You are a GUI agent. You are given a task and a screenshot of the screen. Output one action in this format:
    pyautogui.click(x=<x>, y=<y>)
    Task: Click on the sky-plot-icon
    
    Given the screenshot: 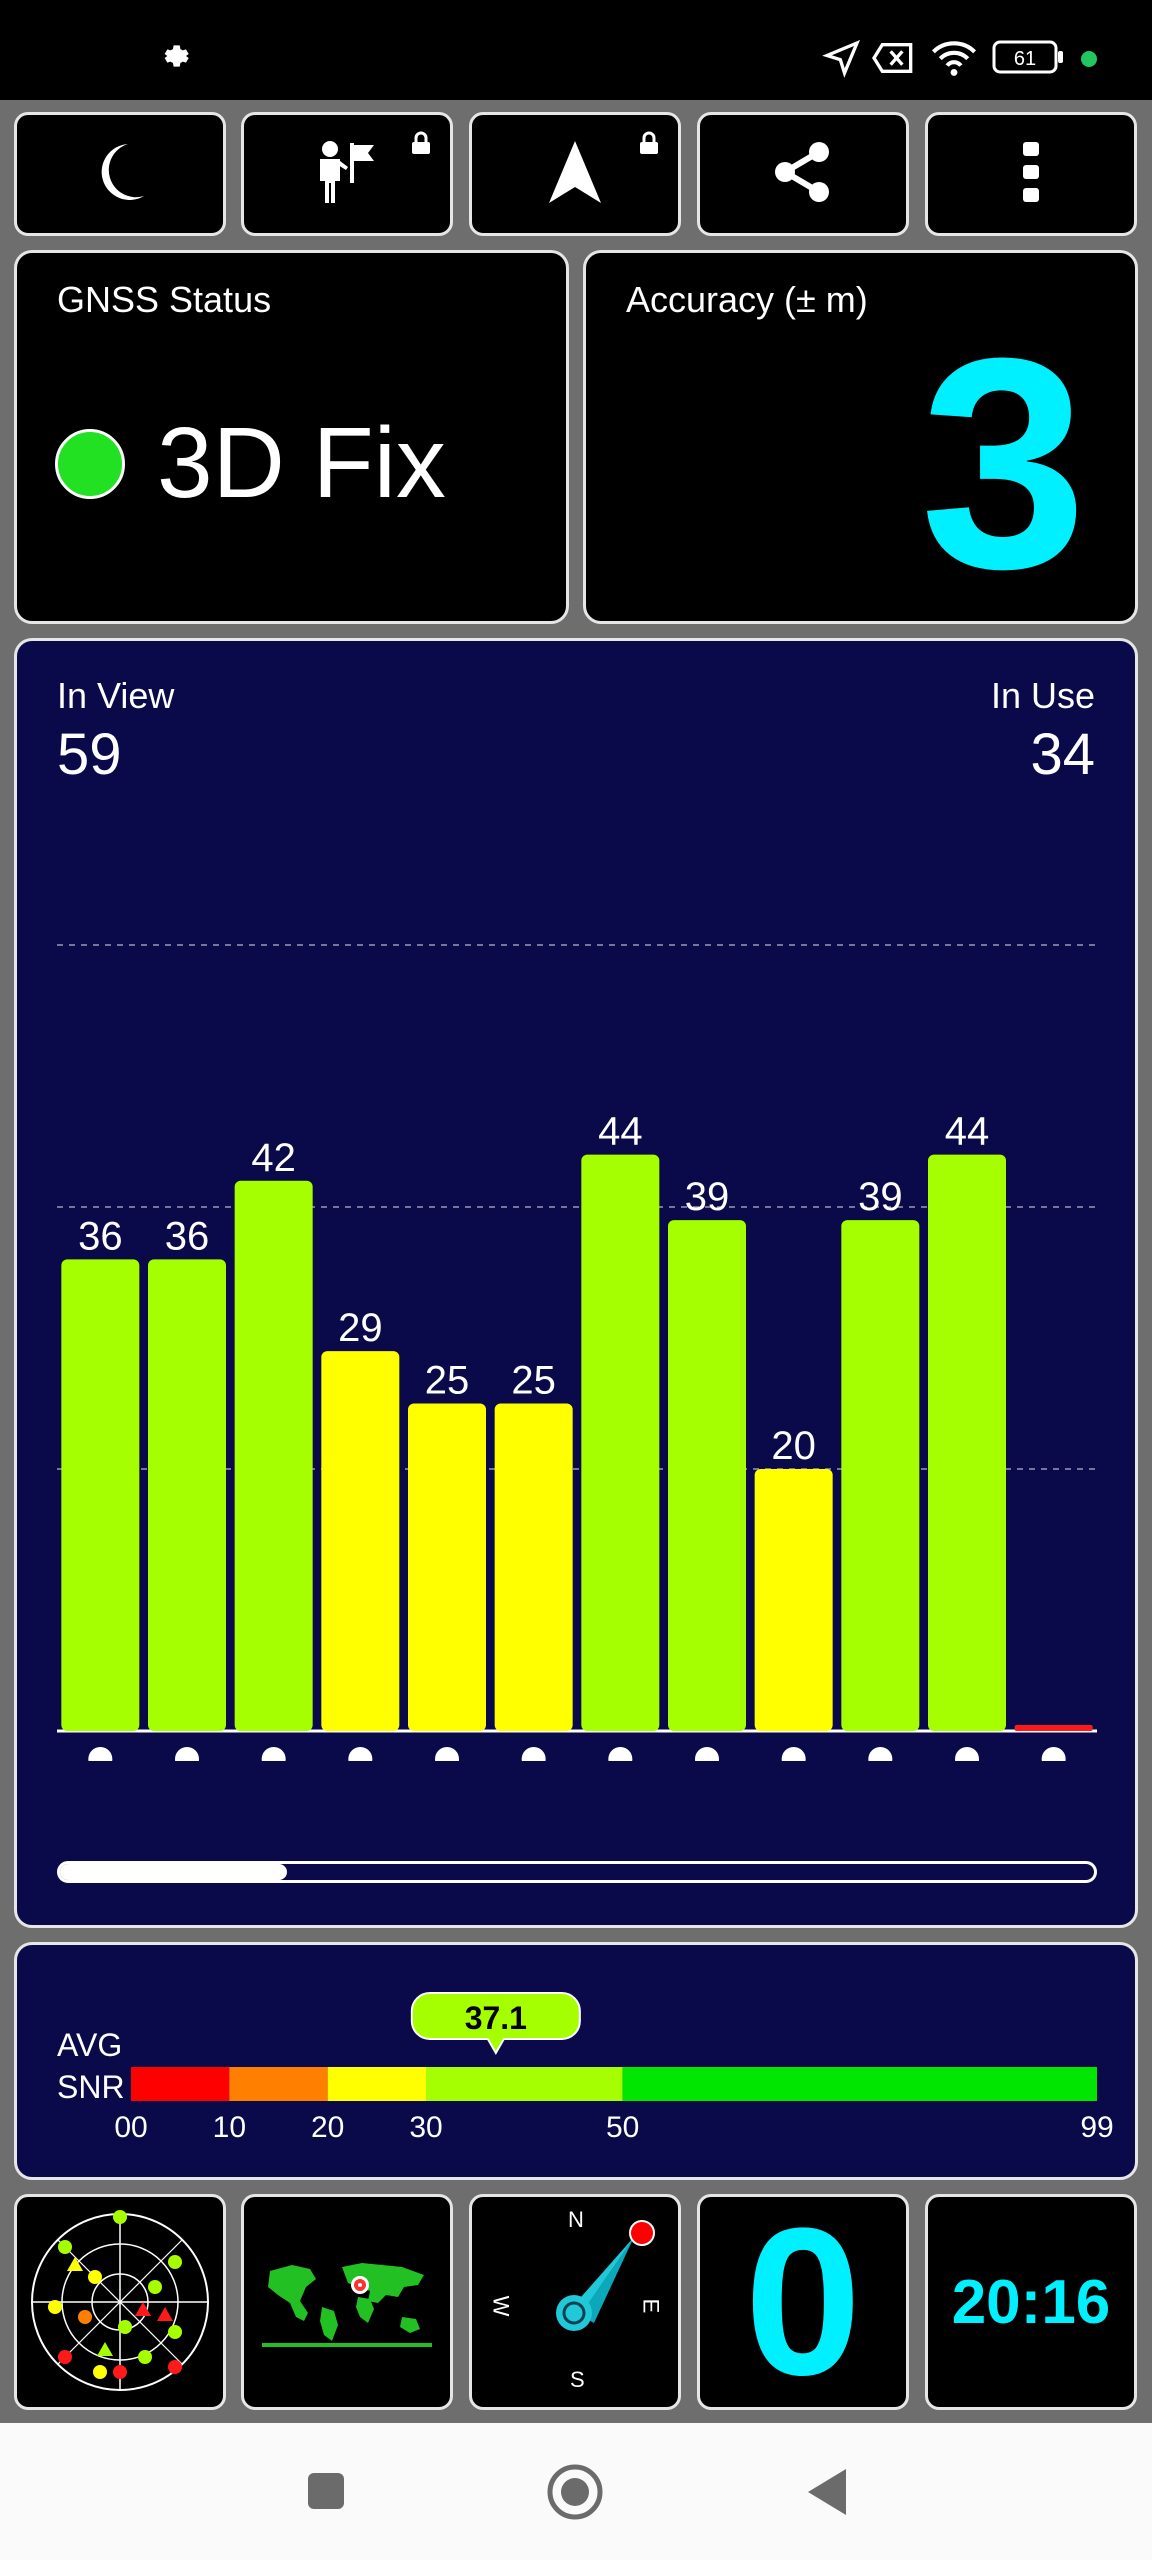 What is the action you would take?
    pyautogui.click(x=120, y=2300)
    